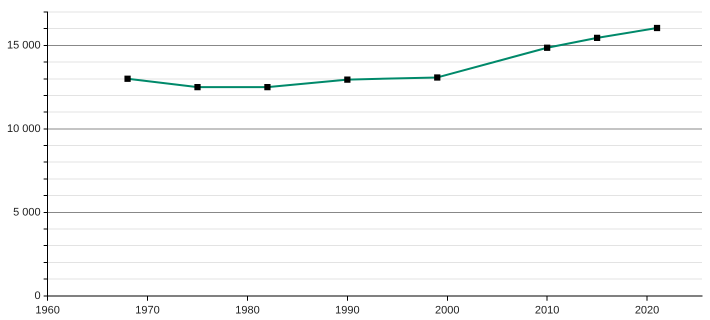 This screenshot has height=320, width=710. Describe the element at coordinates (547, 310) in the screenshot. I see `x-tick-label: 2010` at that location.